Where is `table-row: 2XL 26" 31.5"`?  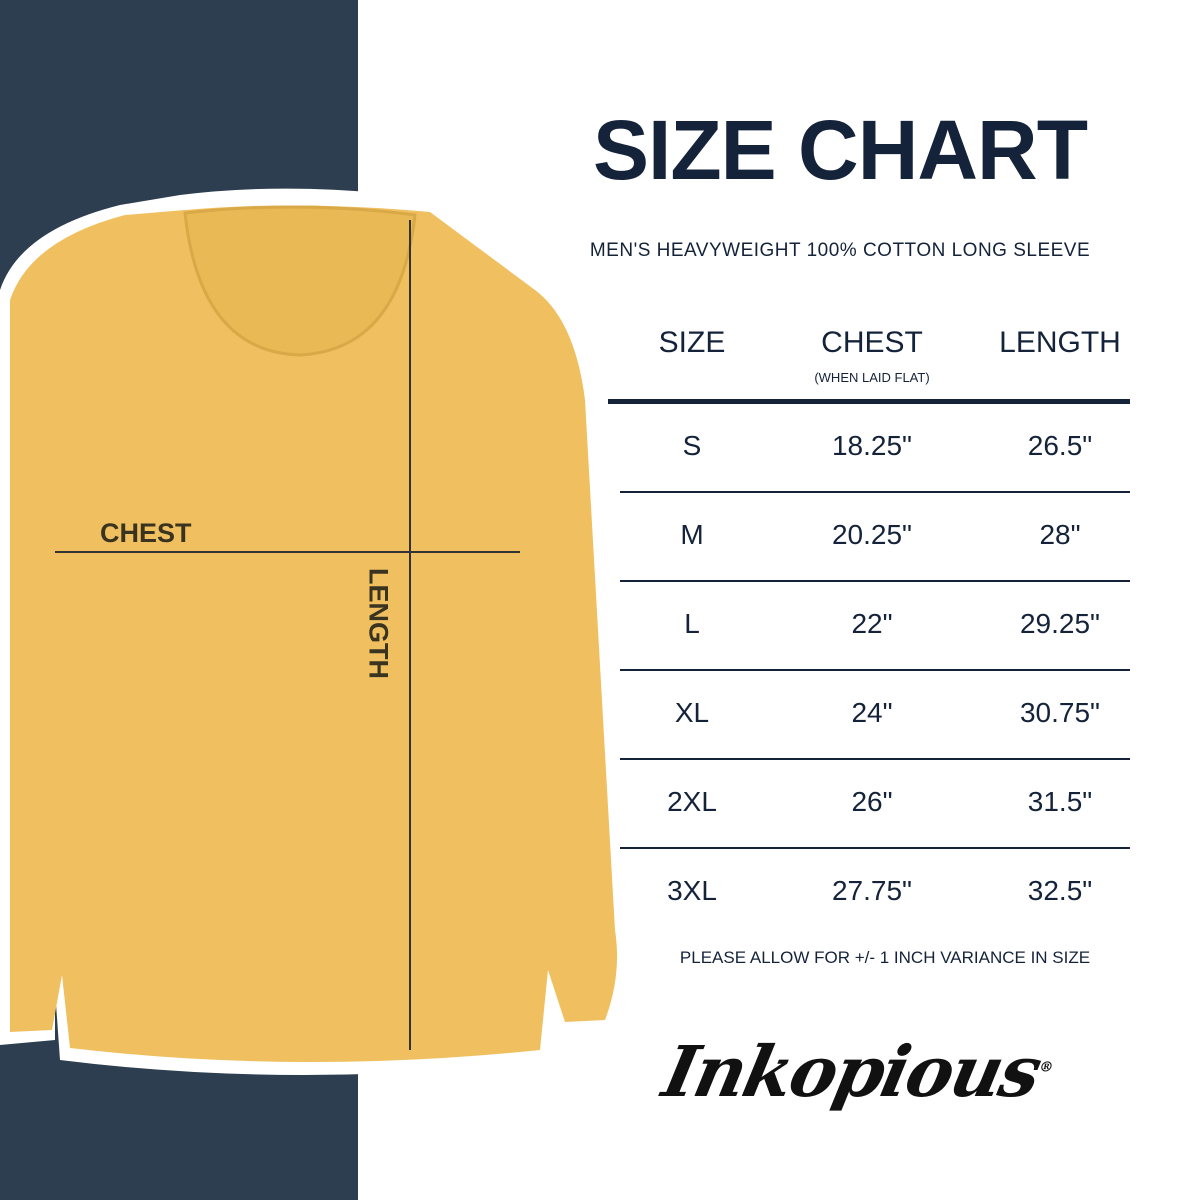 table-row: 2XL 26" 31.5" is located at coordinates (870, 804).